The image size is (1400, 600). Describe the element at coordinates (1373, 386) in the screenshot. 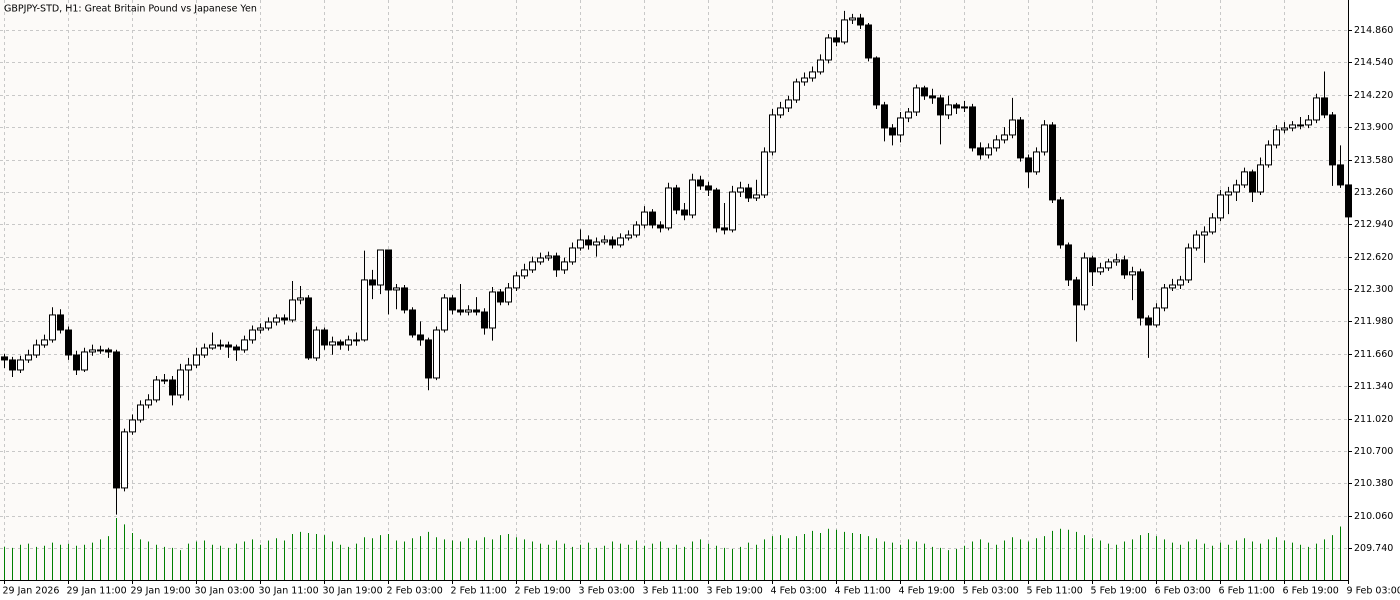

I see `y-tick-label: 211.340` at that location.